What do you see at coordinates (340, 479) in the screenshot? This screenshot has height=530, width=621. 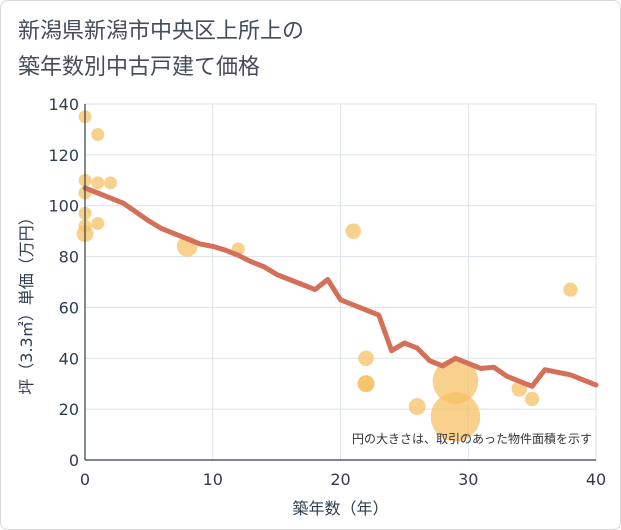 I see `x-tick-label: 20` at bounding box center [340, 479].